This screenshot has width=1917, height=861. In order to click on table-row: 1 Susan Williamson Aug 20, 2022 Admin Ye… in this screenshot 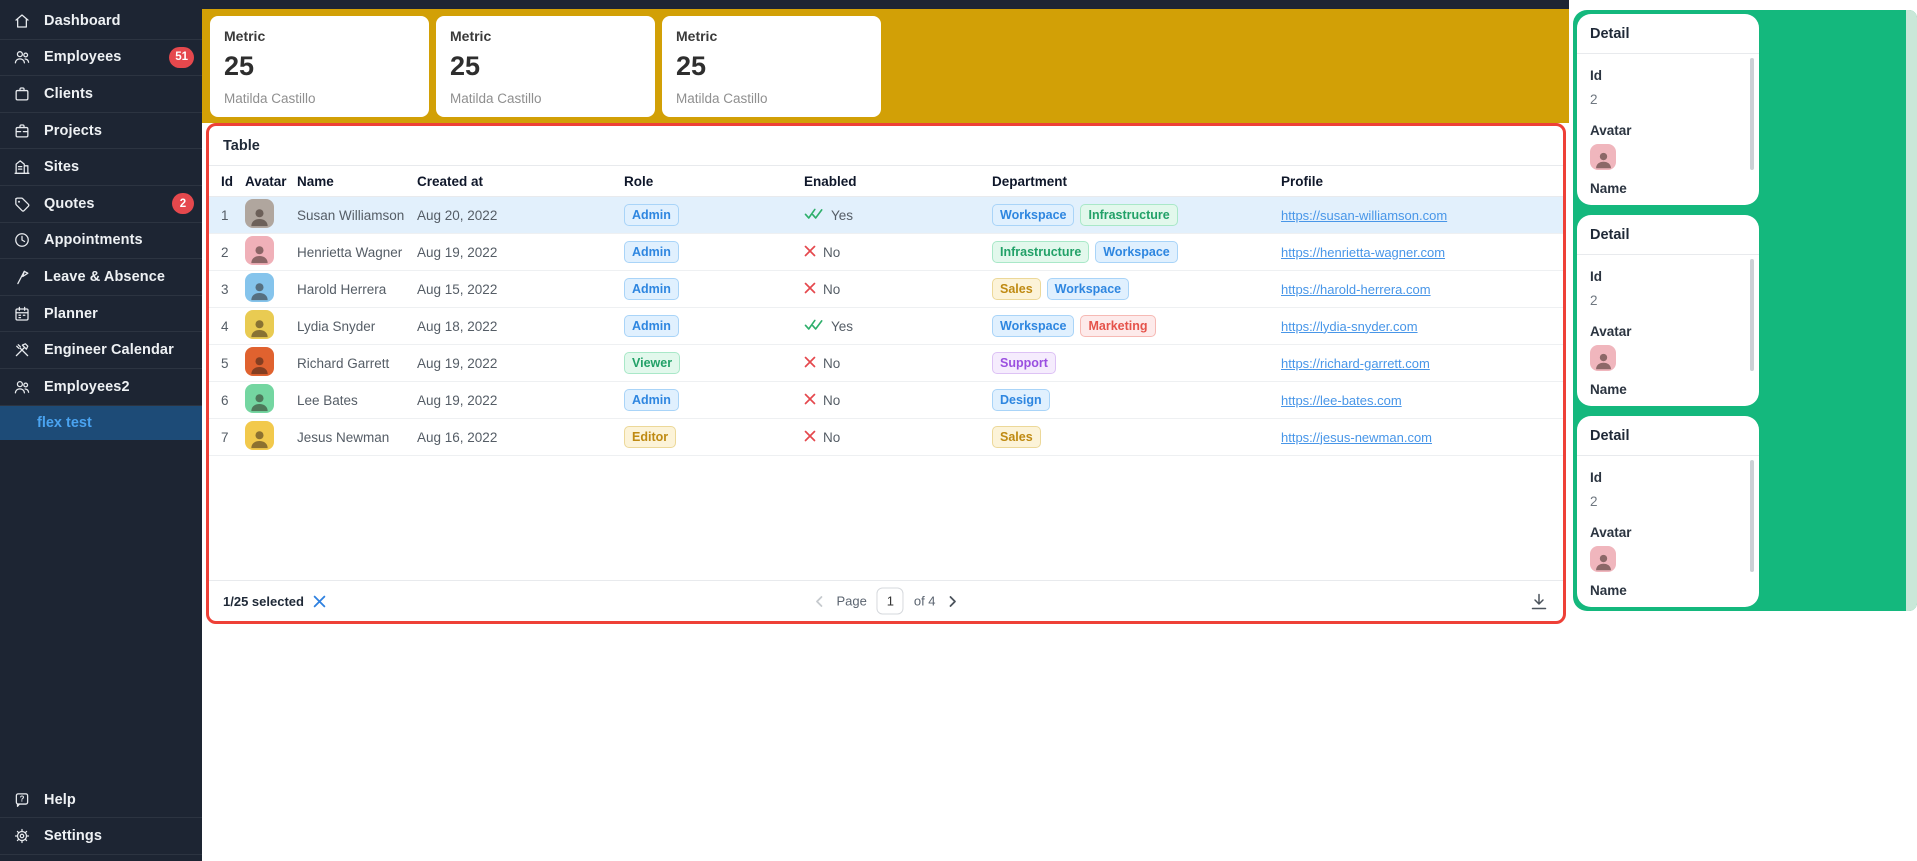, I will do `click(886, 215)`.